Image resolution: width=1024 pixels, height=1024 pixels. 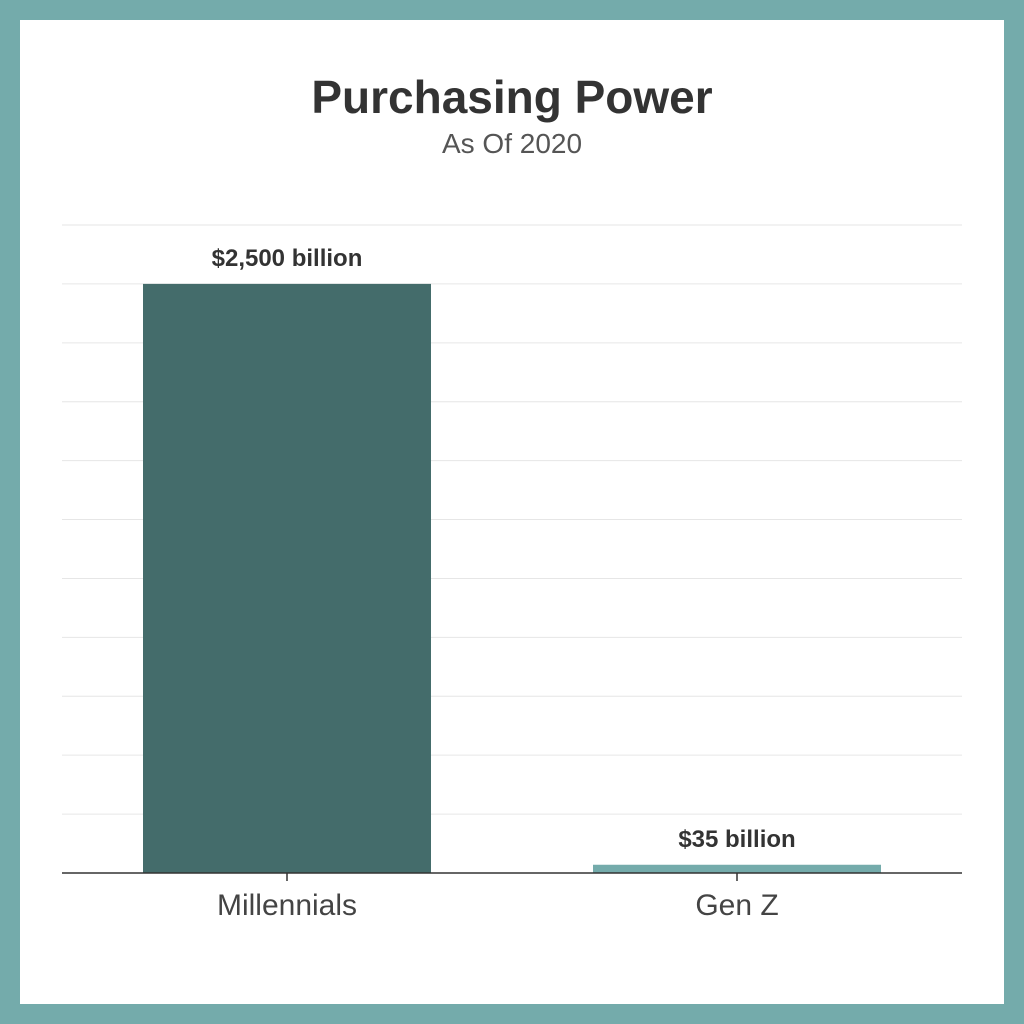 What do you see at coordinates (287, 905) in the screenshot?
I see `category-label: Millennials` at bounding box center [287, 905].